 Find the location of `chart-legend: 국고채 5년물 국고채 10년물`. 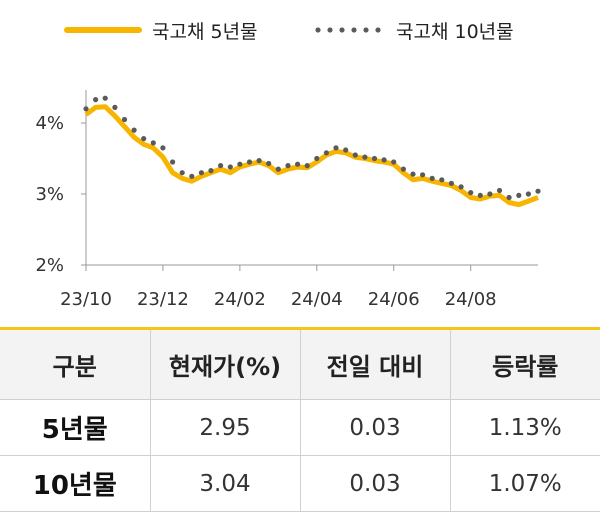

chart-legend: 국고채 5년물 국고채 10년물 is located at coordinates (300, 30).